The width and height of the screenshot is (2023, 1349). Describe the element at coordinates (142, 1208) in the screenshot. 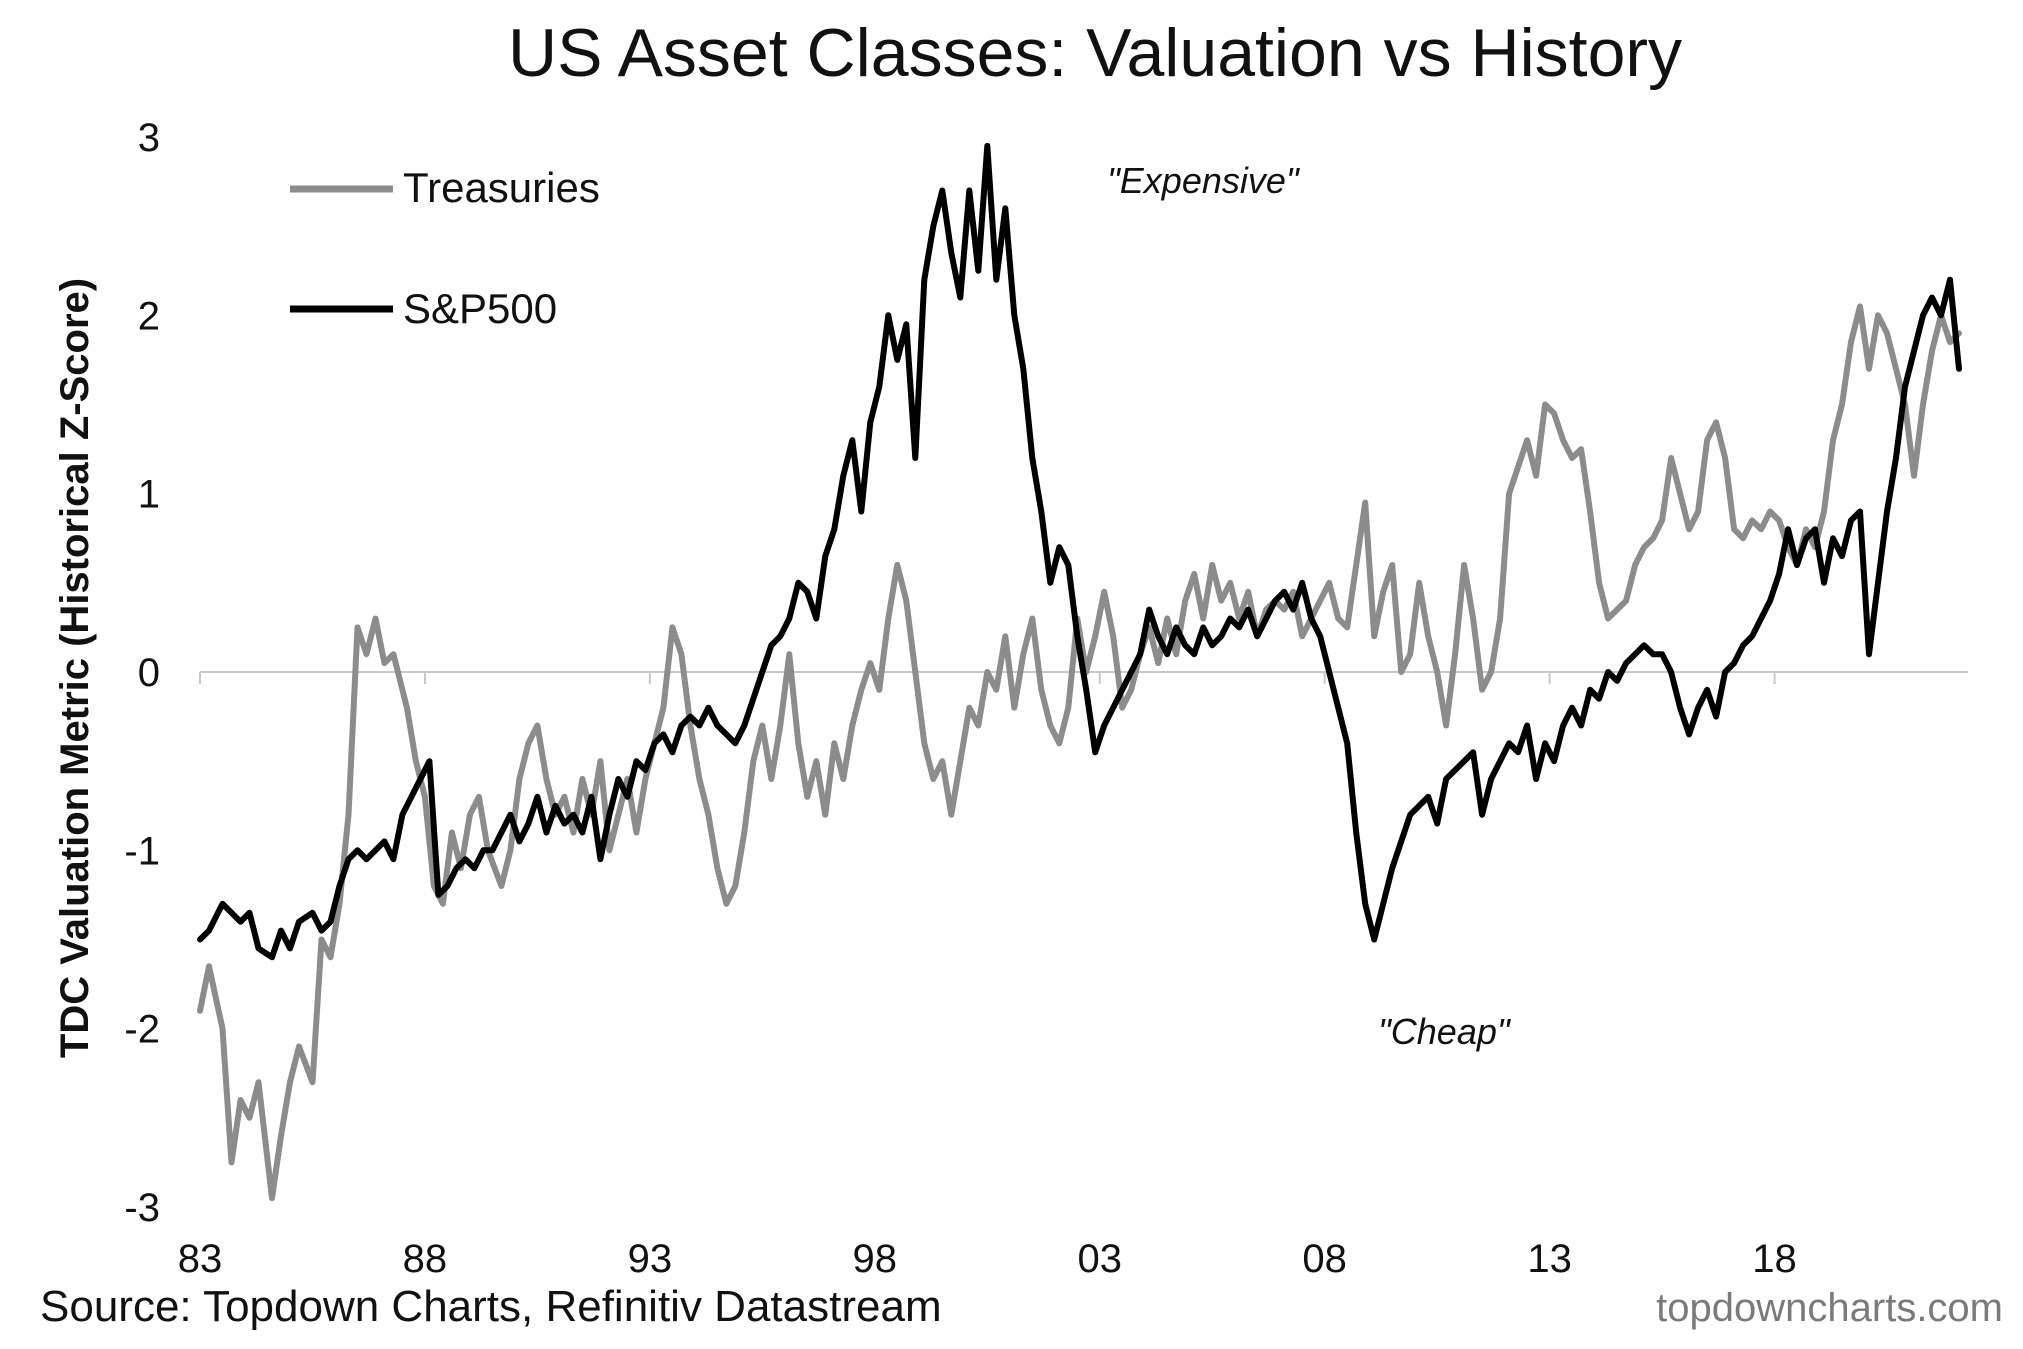

I see `y-tick-label: -3` at that location.